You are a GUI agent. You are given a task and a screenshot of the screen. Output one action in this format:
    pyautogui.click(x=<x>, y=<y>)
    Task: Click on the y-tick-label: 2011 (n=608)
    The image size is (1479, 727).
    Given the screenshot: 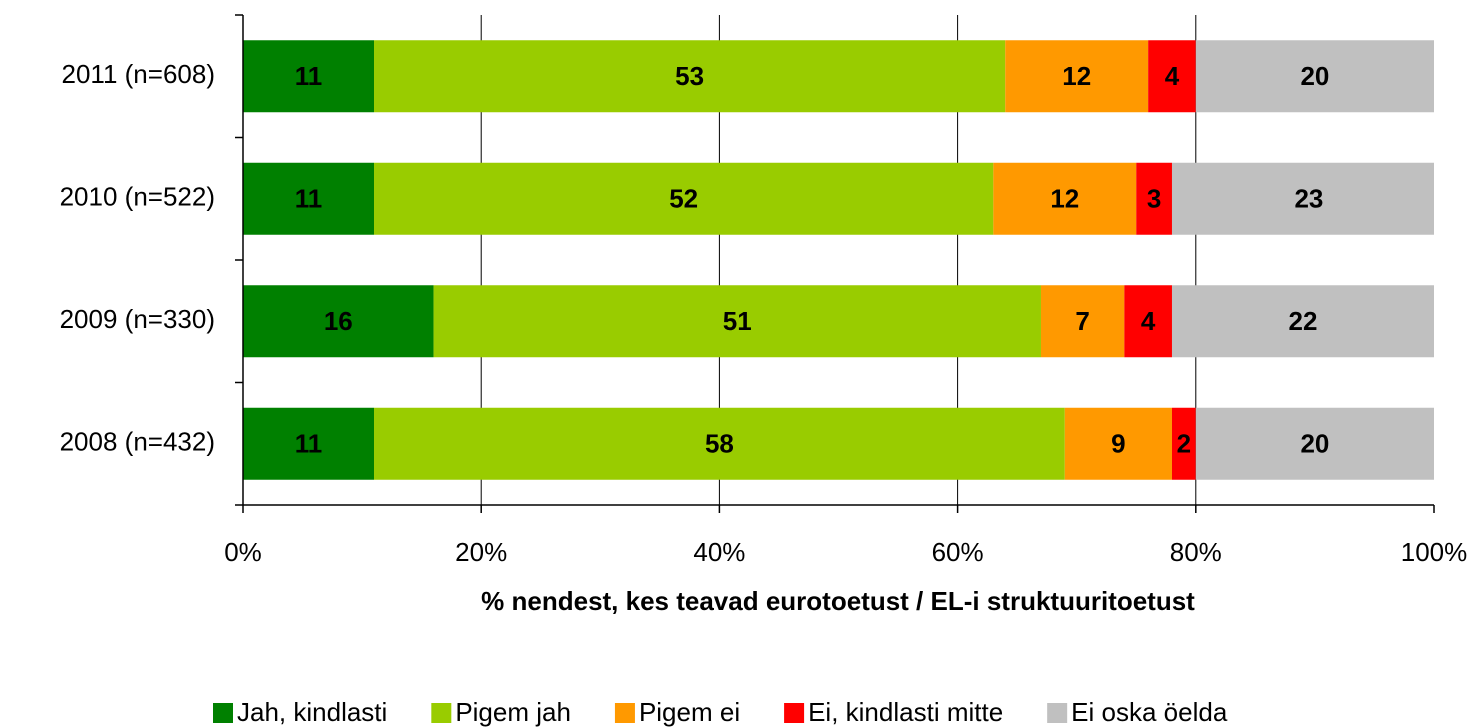 What is the action you would take?
    pyautogui.click(x=138, y=74)
    